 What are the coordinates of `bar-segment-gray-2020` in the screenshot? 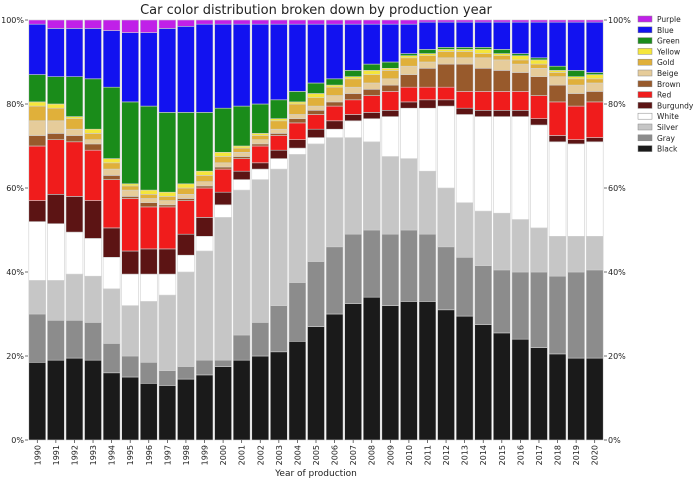 It's located at (594, 314).